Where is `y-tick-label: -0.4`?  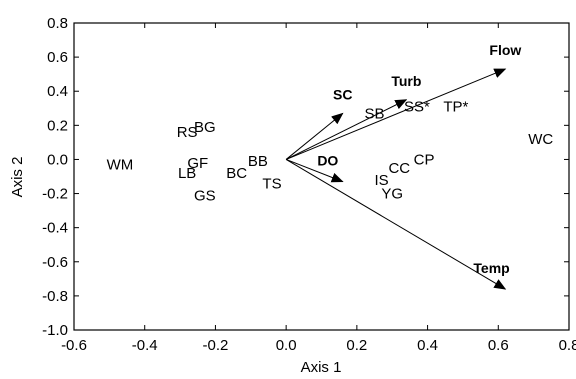 y-tick-label: -0.4 is located at coordinates (55, 228).